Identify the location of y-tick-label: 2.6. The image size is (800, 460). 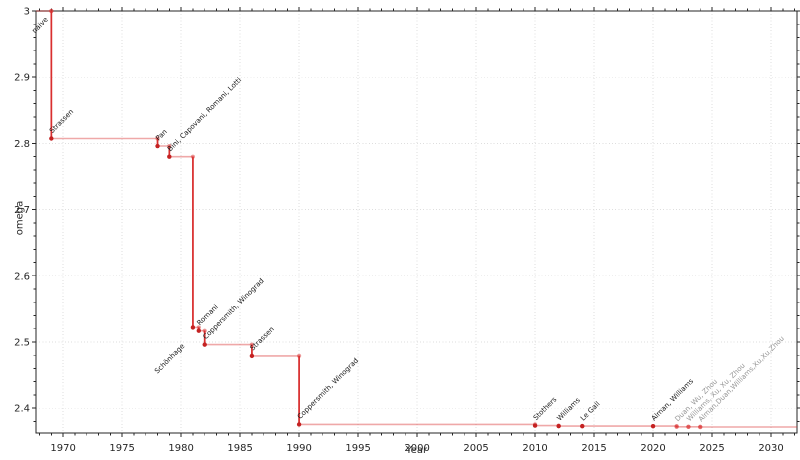
(22, 276).